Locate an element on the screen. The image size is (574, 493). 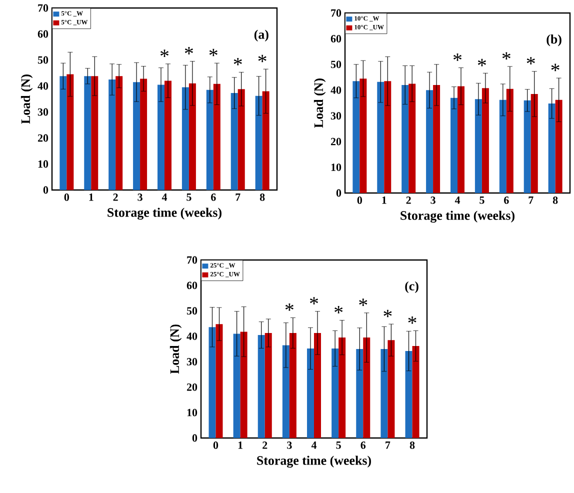
y-tick-label: 70 is located at coordinates (192, 260).